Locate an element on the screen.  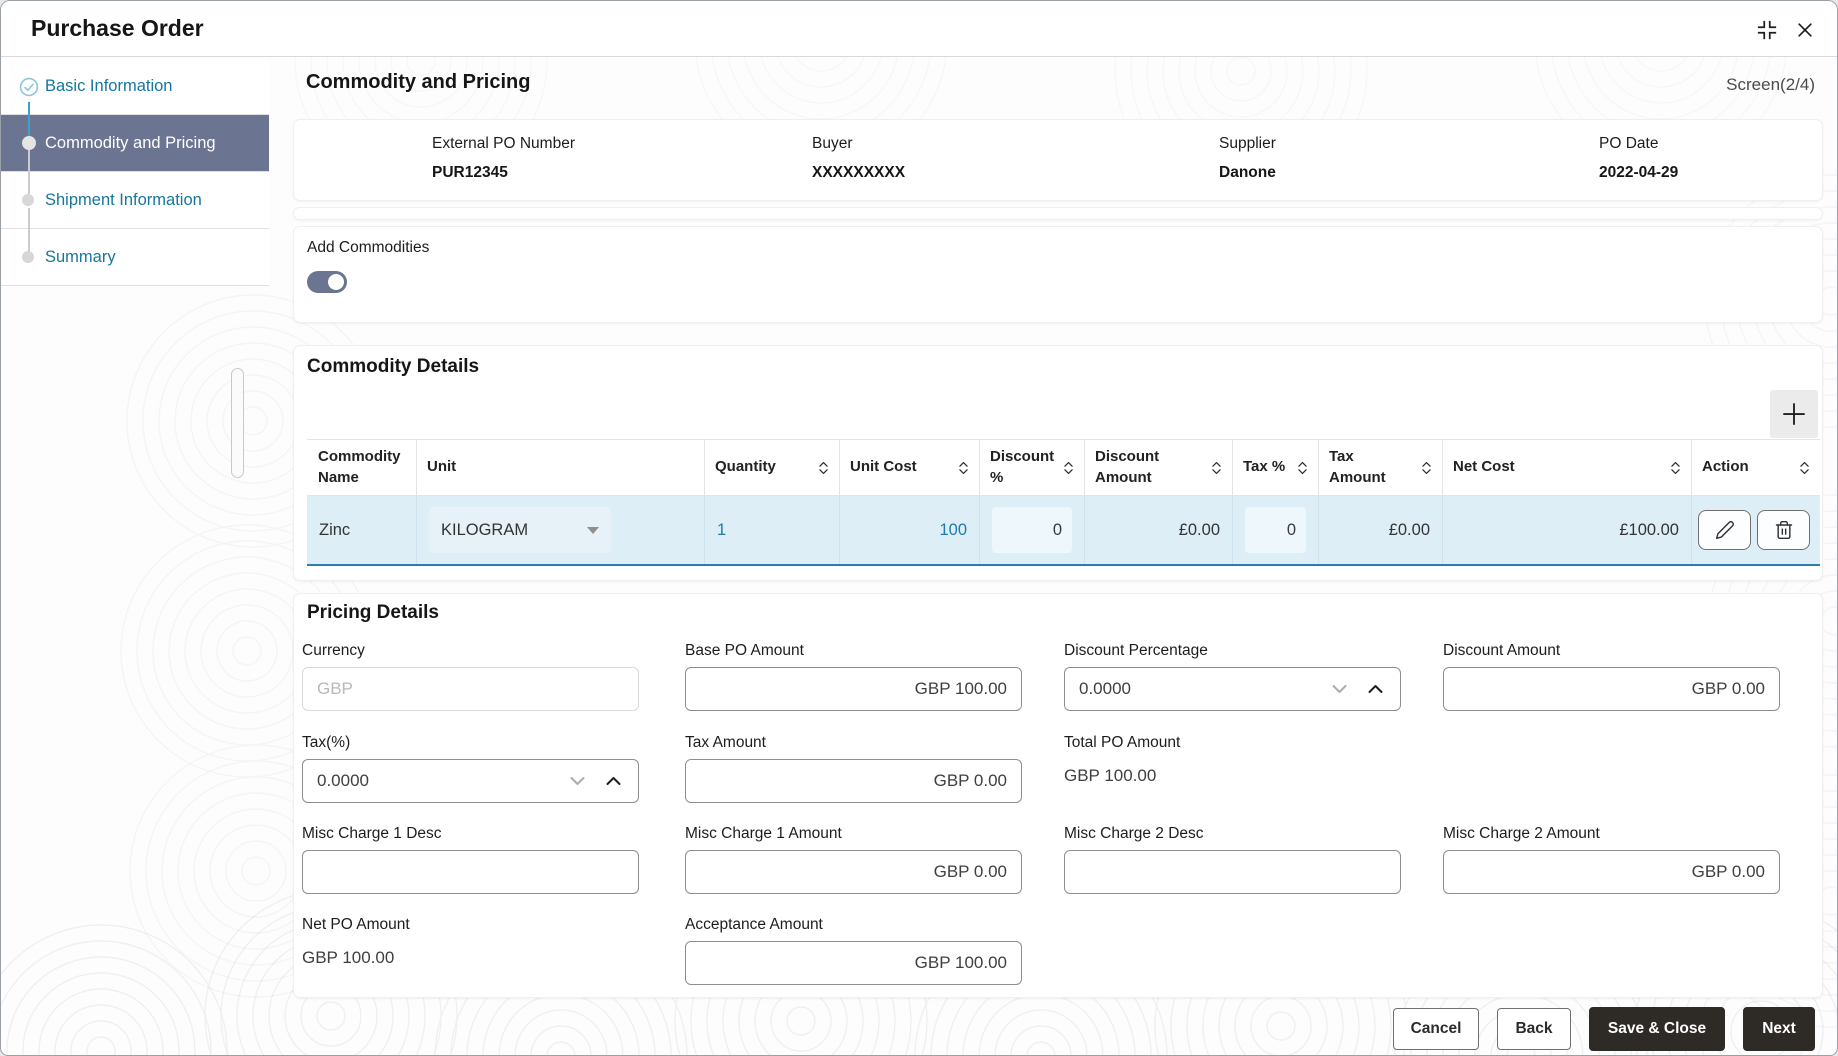
add-commodity-row-button is located at coordinates (1794, 414).